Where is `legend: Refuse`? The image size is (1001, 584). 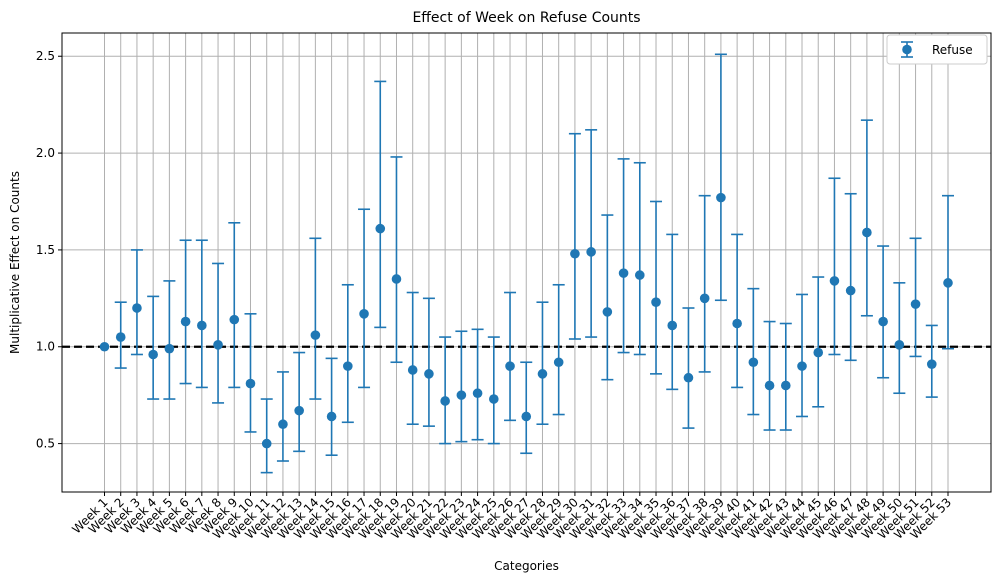
legend: Refuse is located at coordinates (937, 49).